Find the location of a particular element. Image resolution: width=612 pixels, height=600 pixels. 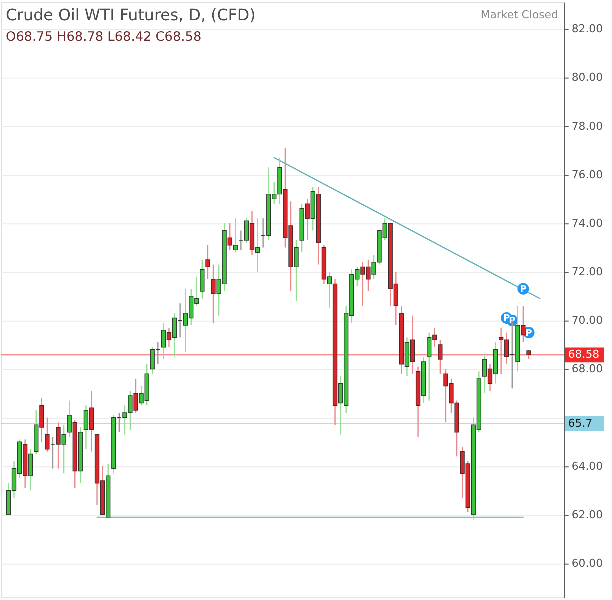

series-label: P is located at coordinates (507, 319).